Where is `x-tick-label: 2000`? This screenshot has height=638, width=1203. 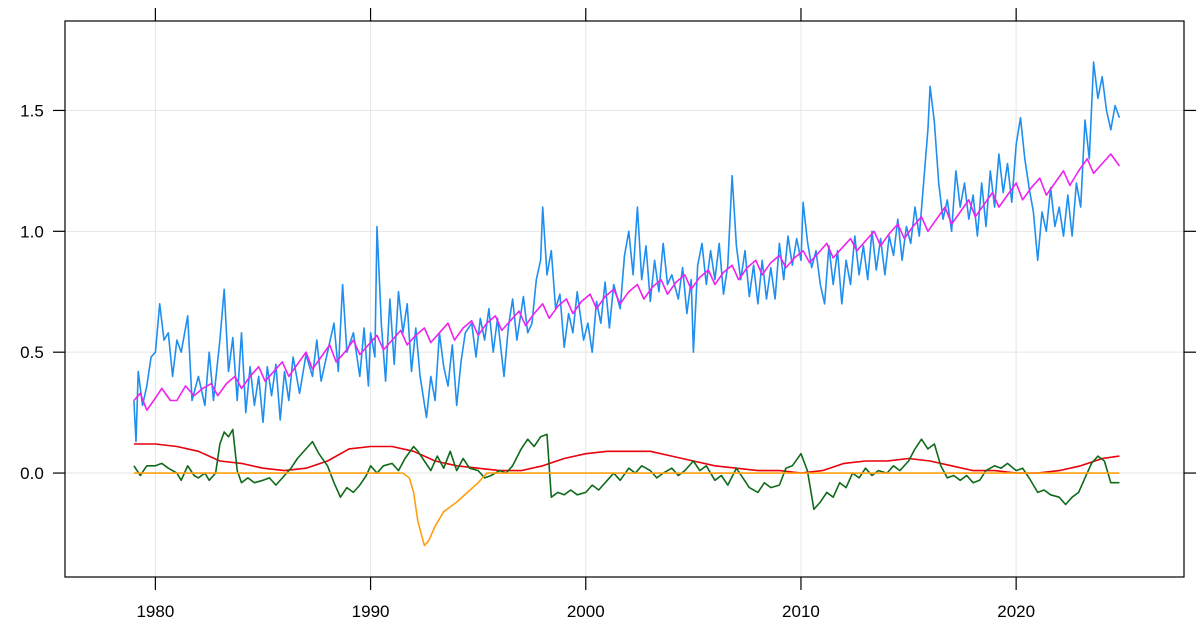
x-tick-label: 2000 is located at coordinates (586, 611).